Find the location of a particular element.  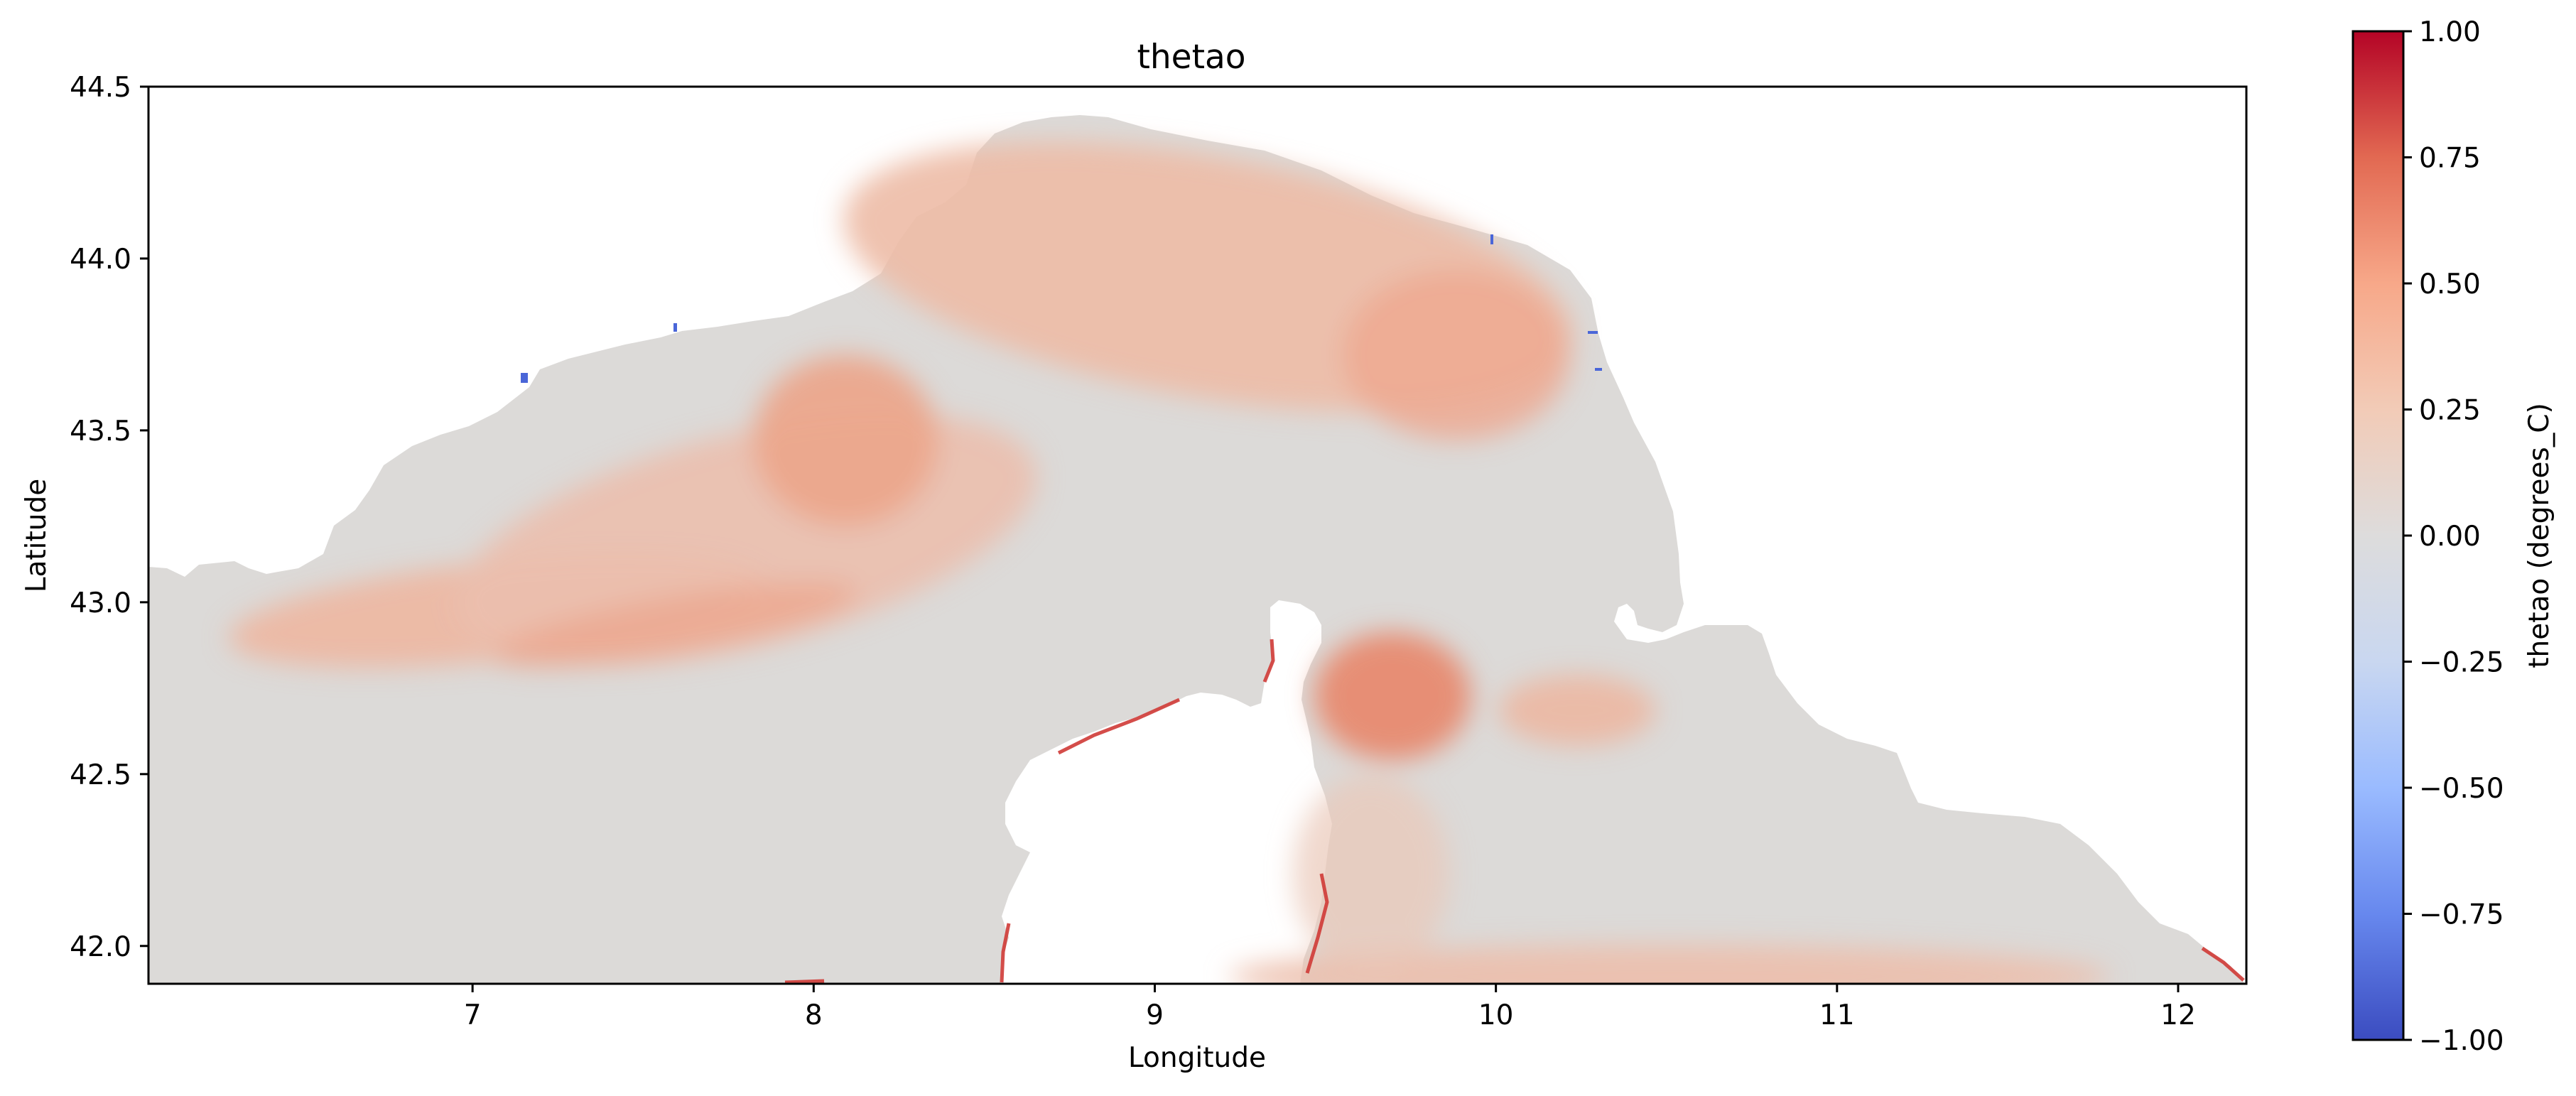

x-tick-label: 9 is located at coordinates (1155, 1015).